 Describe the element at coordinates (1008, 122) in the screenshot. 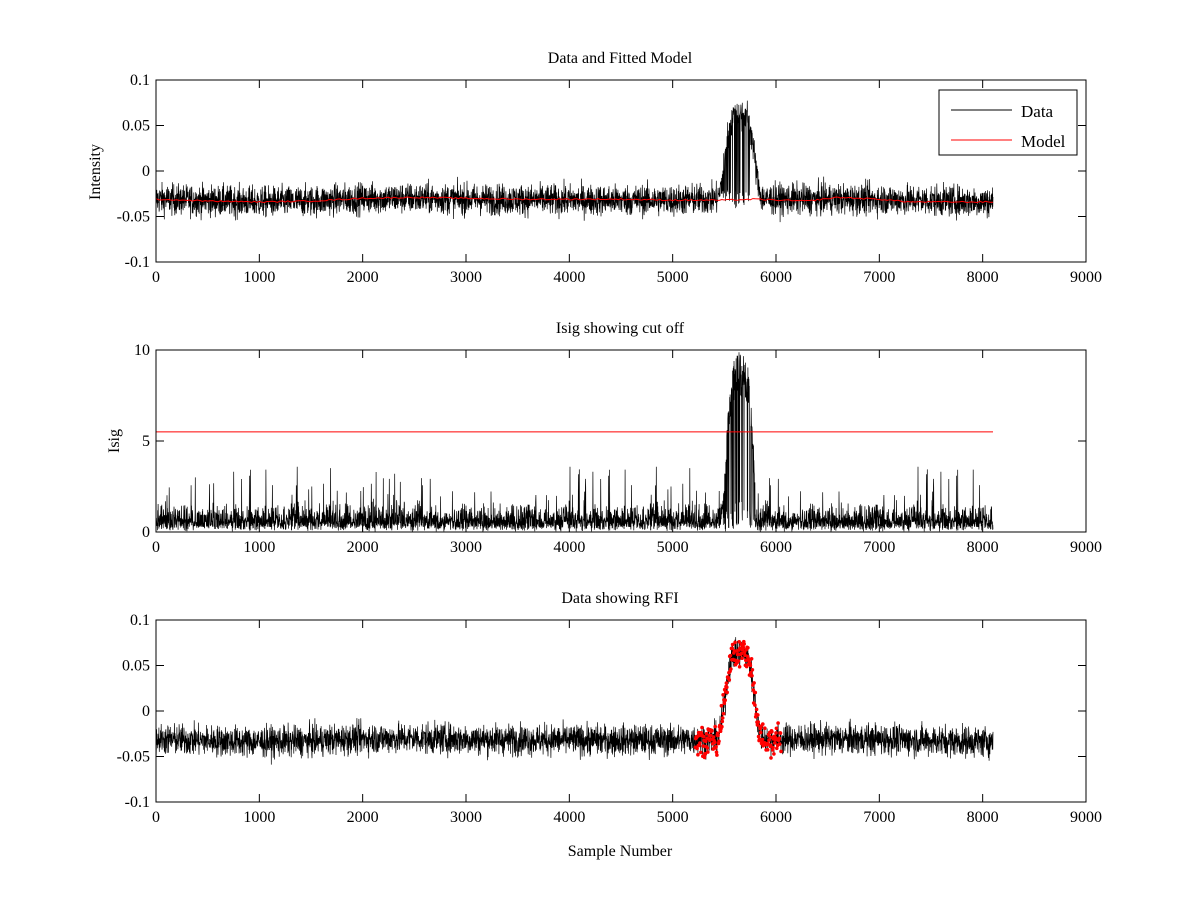

I see `legend: Data Model` at that location.